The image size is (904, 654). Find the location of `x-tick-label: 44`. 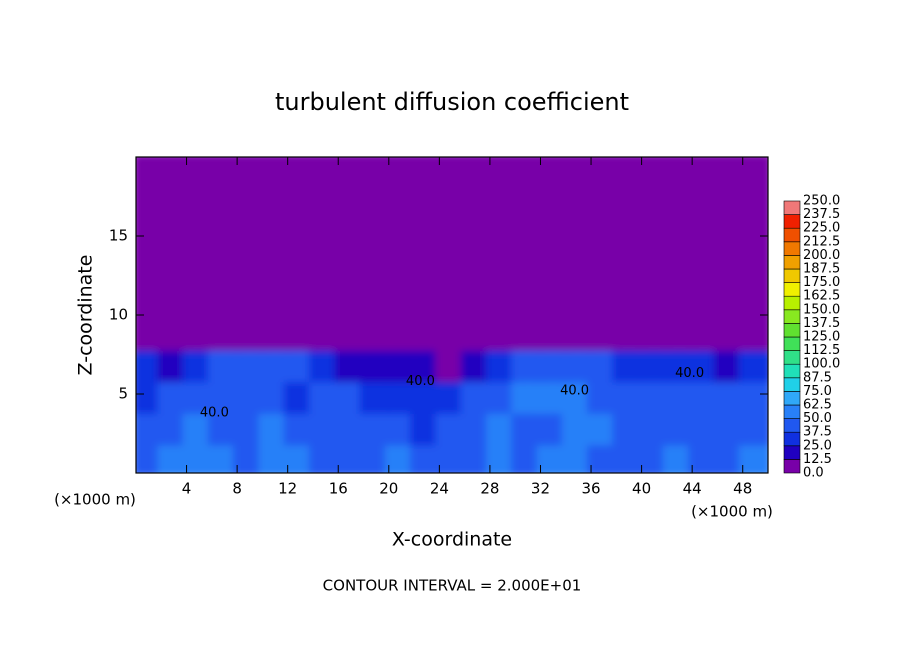

x-tick-label: 44 is located at coordinates (692, 489).